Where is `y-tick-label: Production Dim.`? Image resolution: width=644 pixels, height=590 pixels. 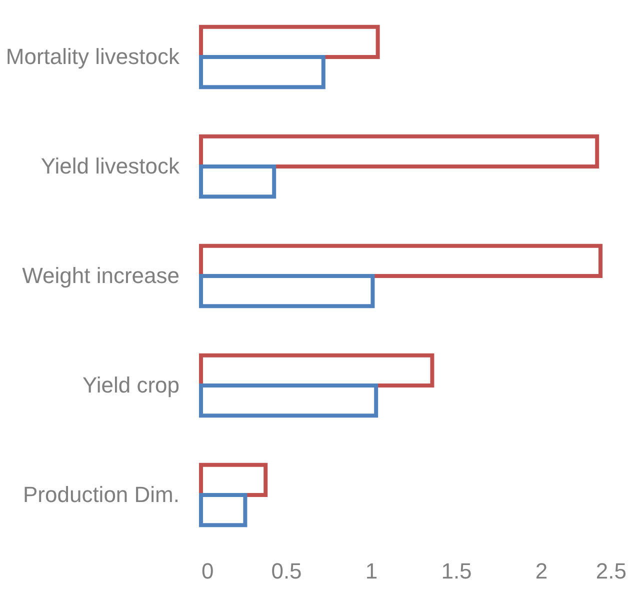
y-tick-label: Production Dim. is located at coordinates (101, 494).